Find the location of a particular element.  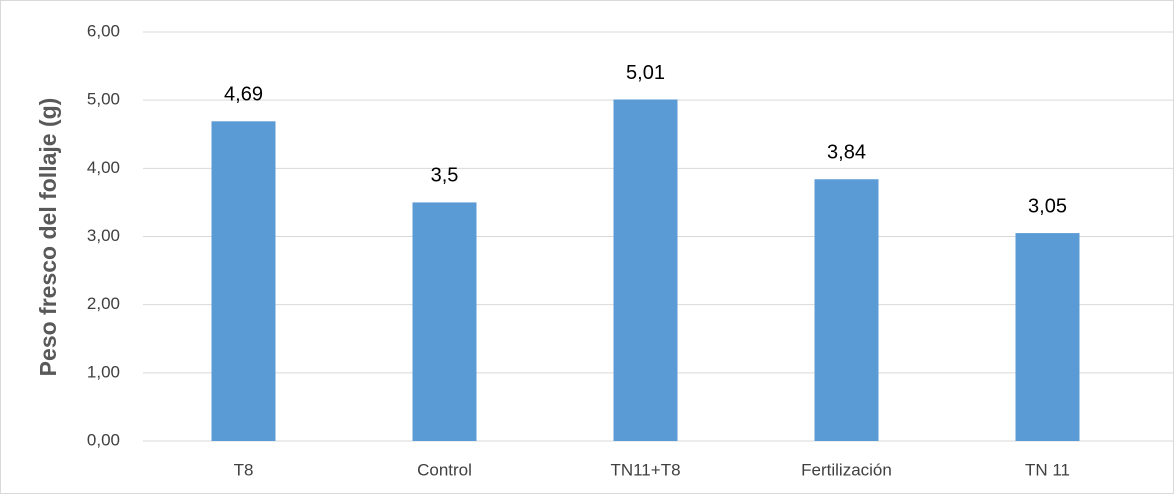

y-tick-label: 2,00 is located at coordinates (103, 303).